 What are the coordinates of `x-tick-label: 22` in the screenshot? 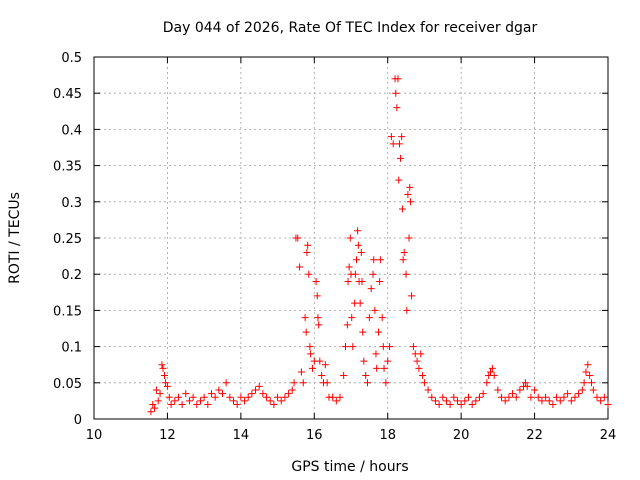 It's located at (534, 435).